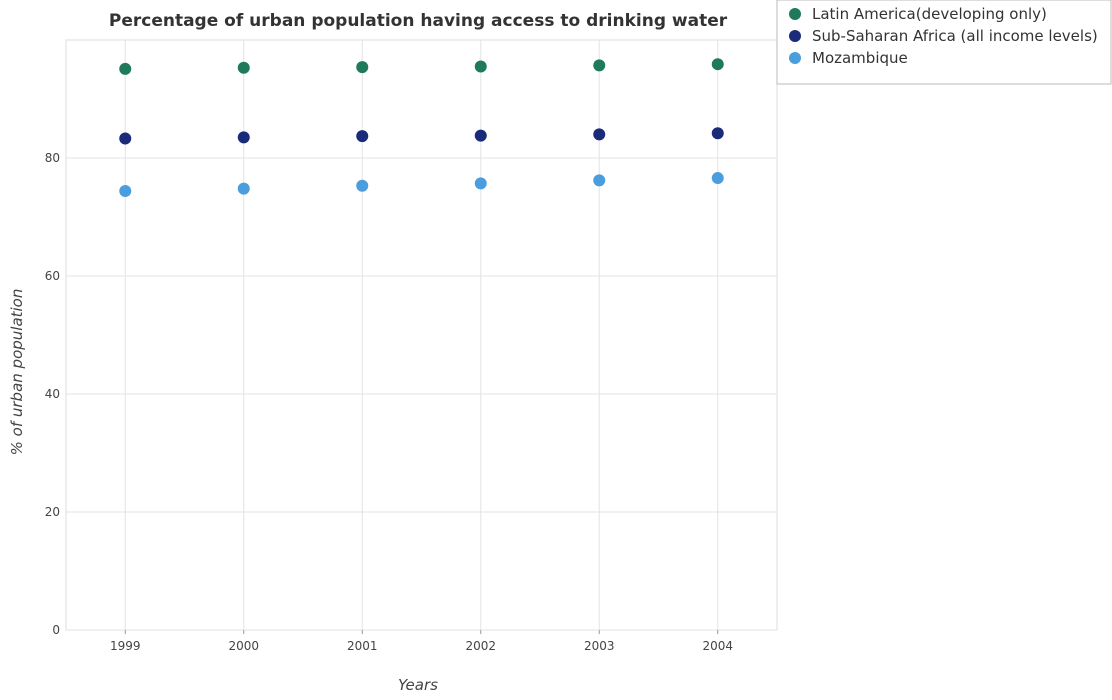  Describe the element at coordinates (955, 36) in the screenshot. I see `legend-label: Sub-Saharan Africa (all income levels)` at that location.